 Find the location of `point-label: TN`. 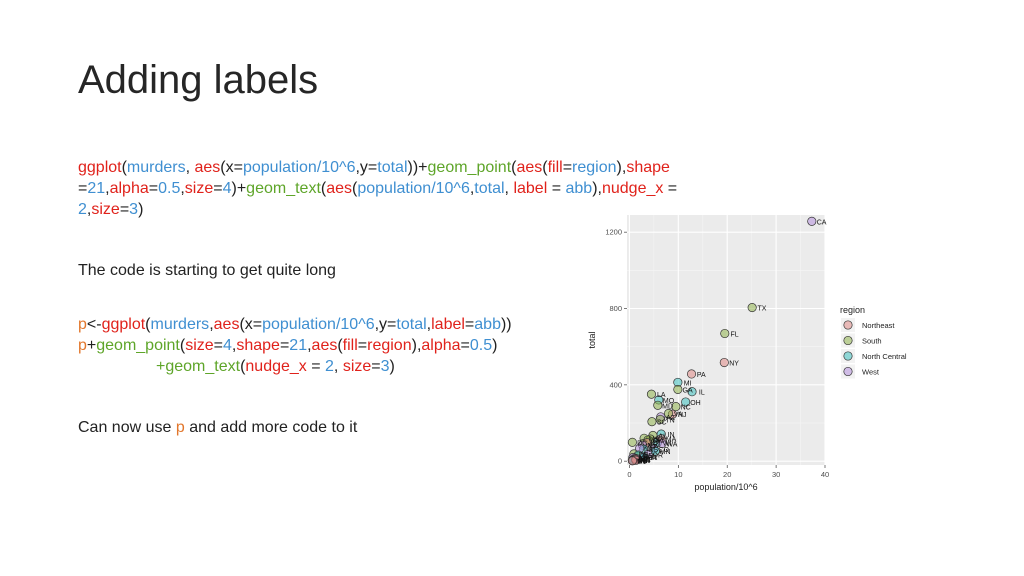

point-label: TN is located at coordinates (669, 420).